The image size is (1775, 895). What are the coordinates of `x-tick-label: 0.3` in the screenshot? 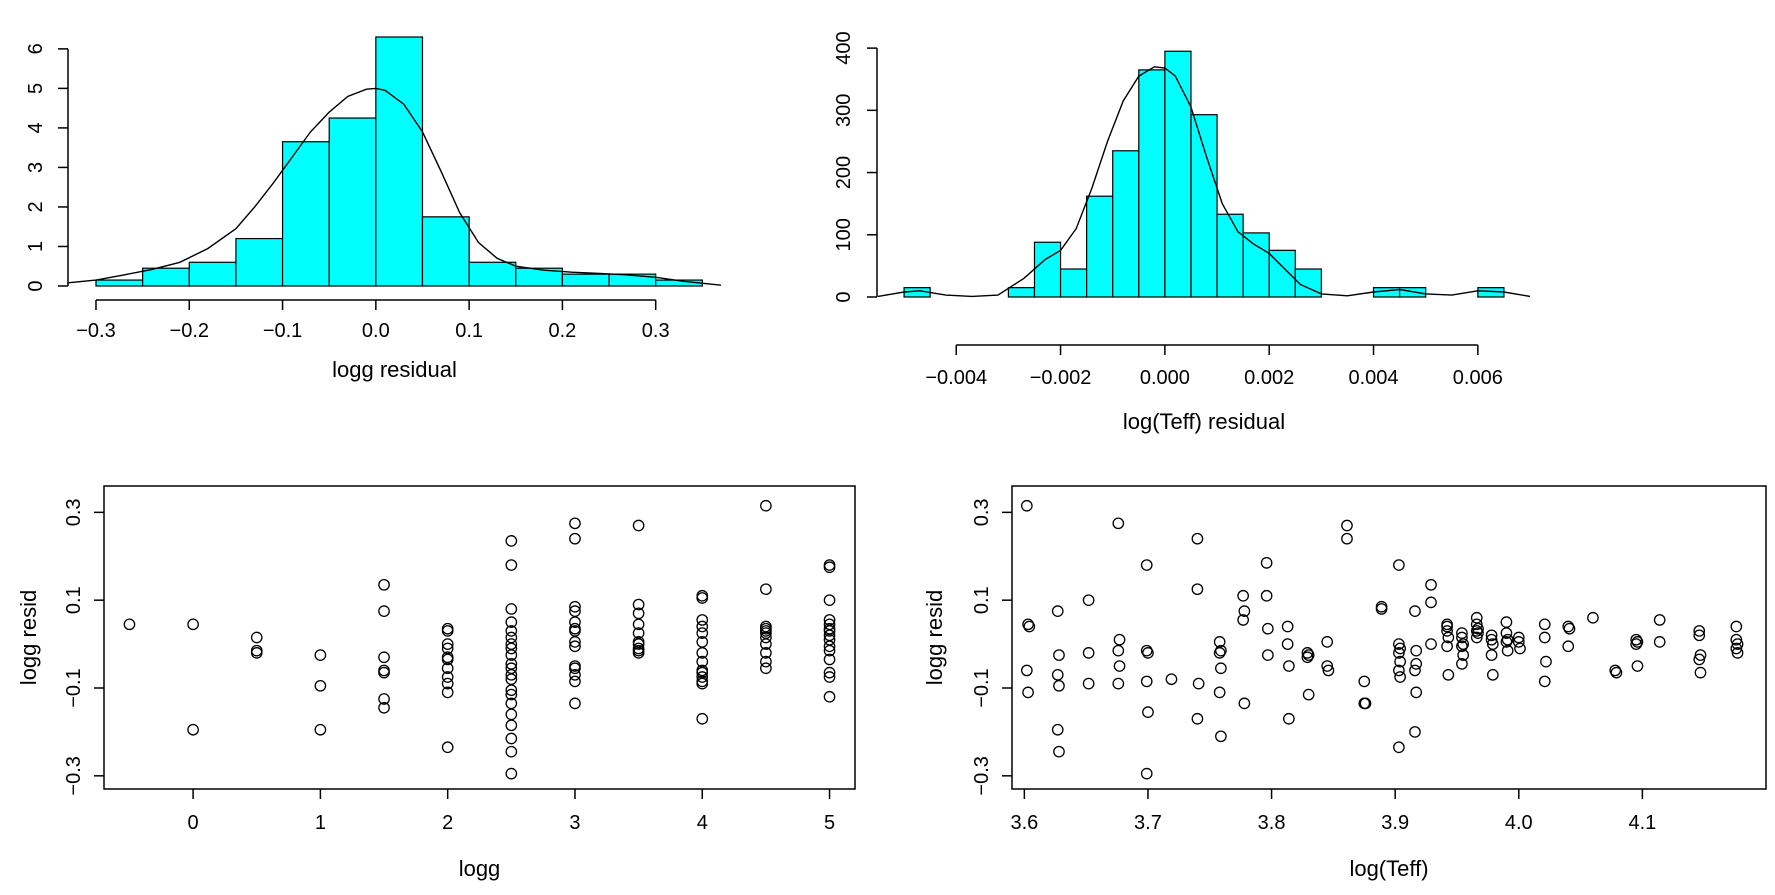 It's located at (656, 331).